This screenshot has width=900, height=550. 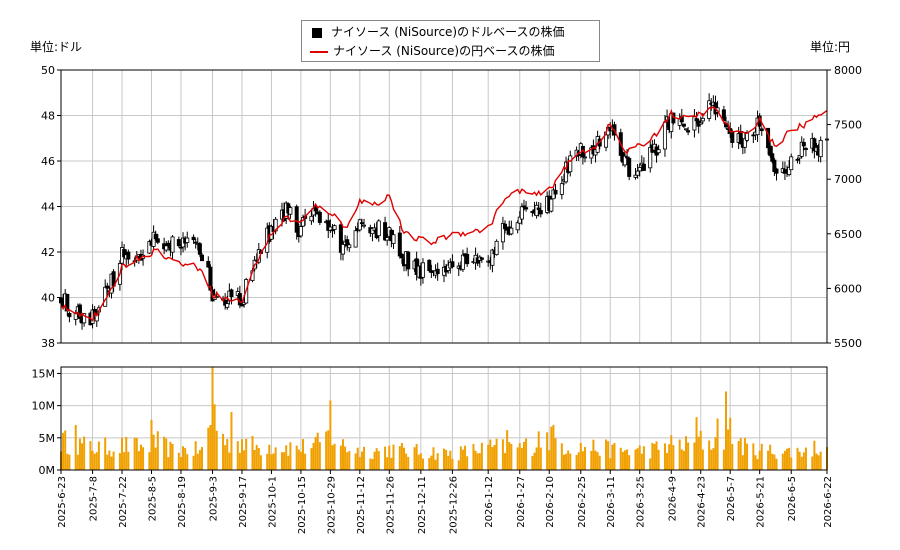 I want to click on legend-candle-swatch, so click(x=317, y=32).